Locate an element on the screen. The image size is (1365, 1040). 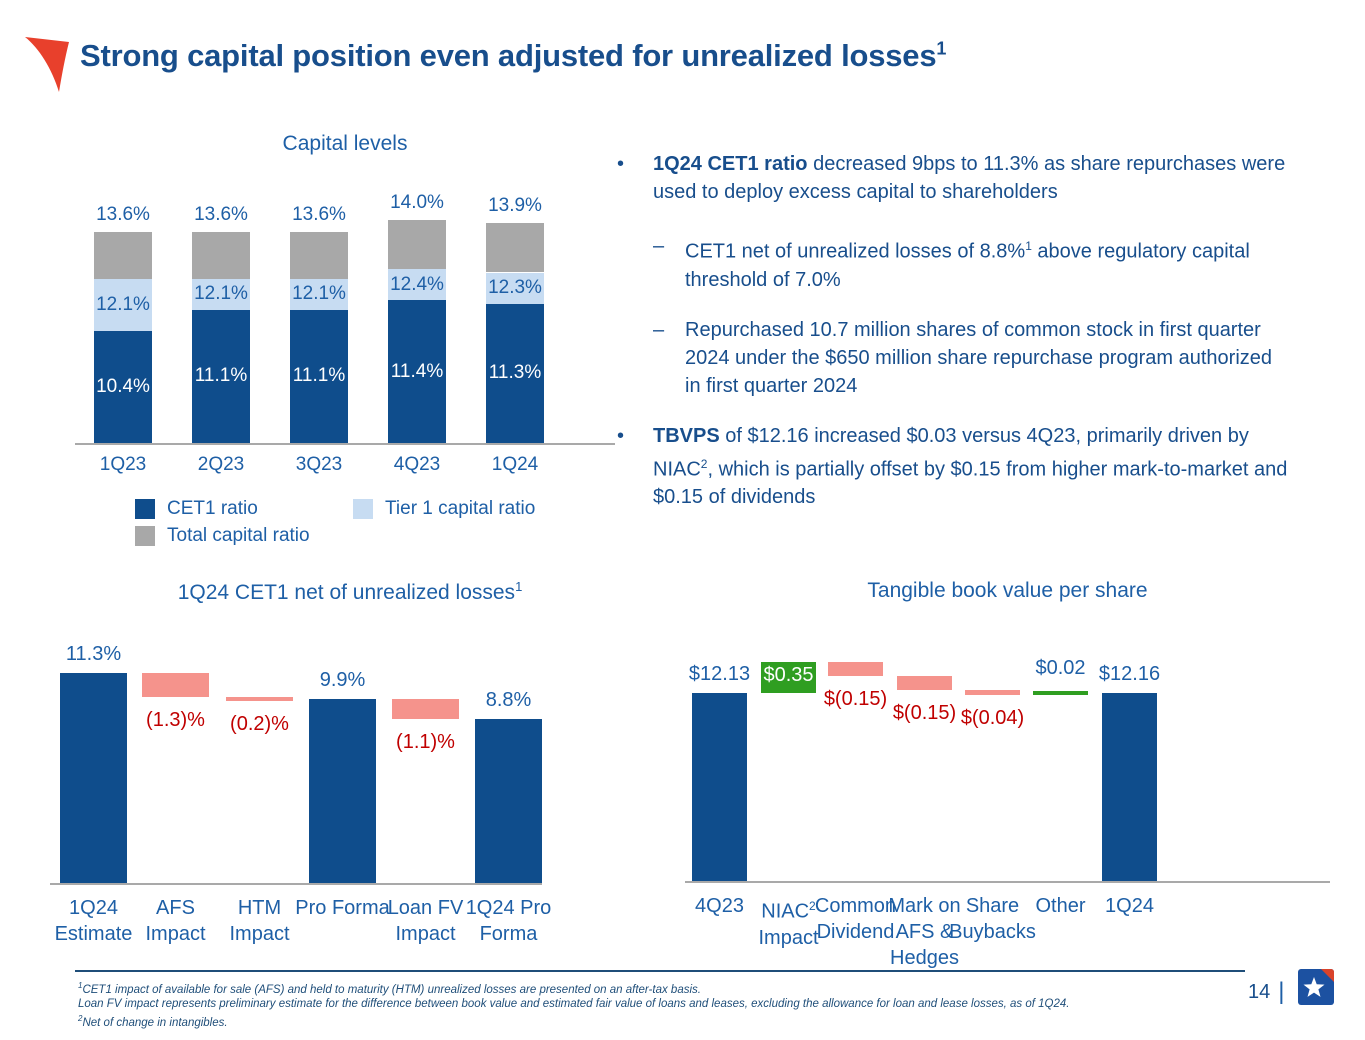
legend-swatch-cet1 is located at coordinates (145, 509).